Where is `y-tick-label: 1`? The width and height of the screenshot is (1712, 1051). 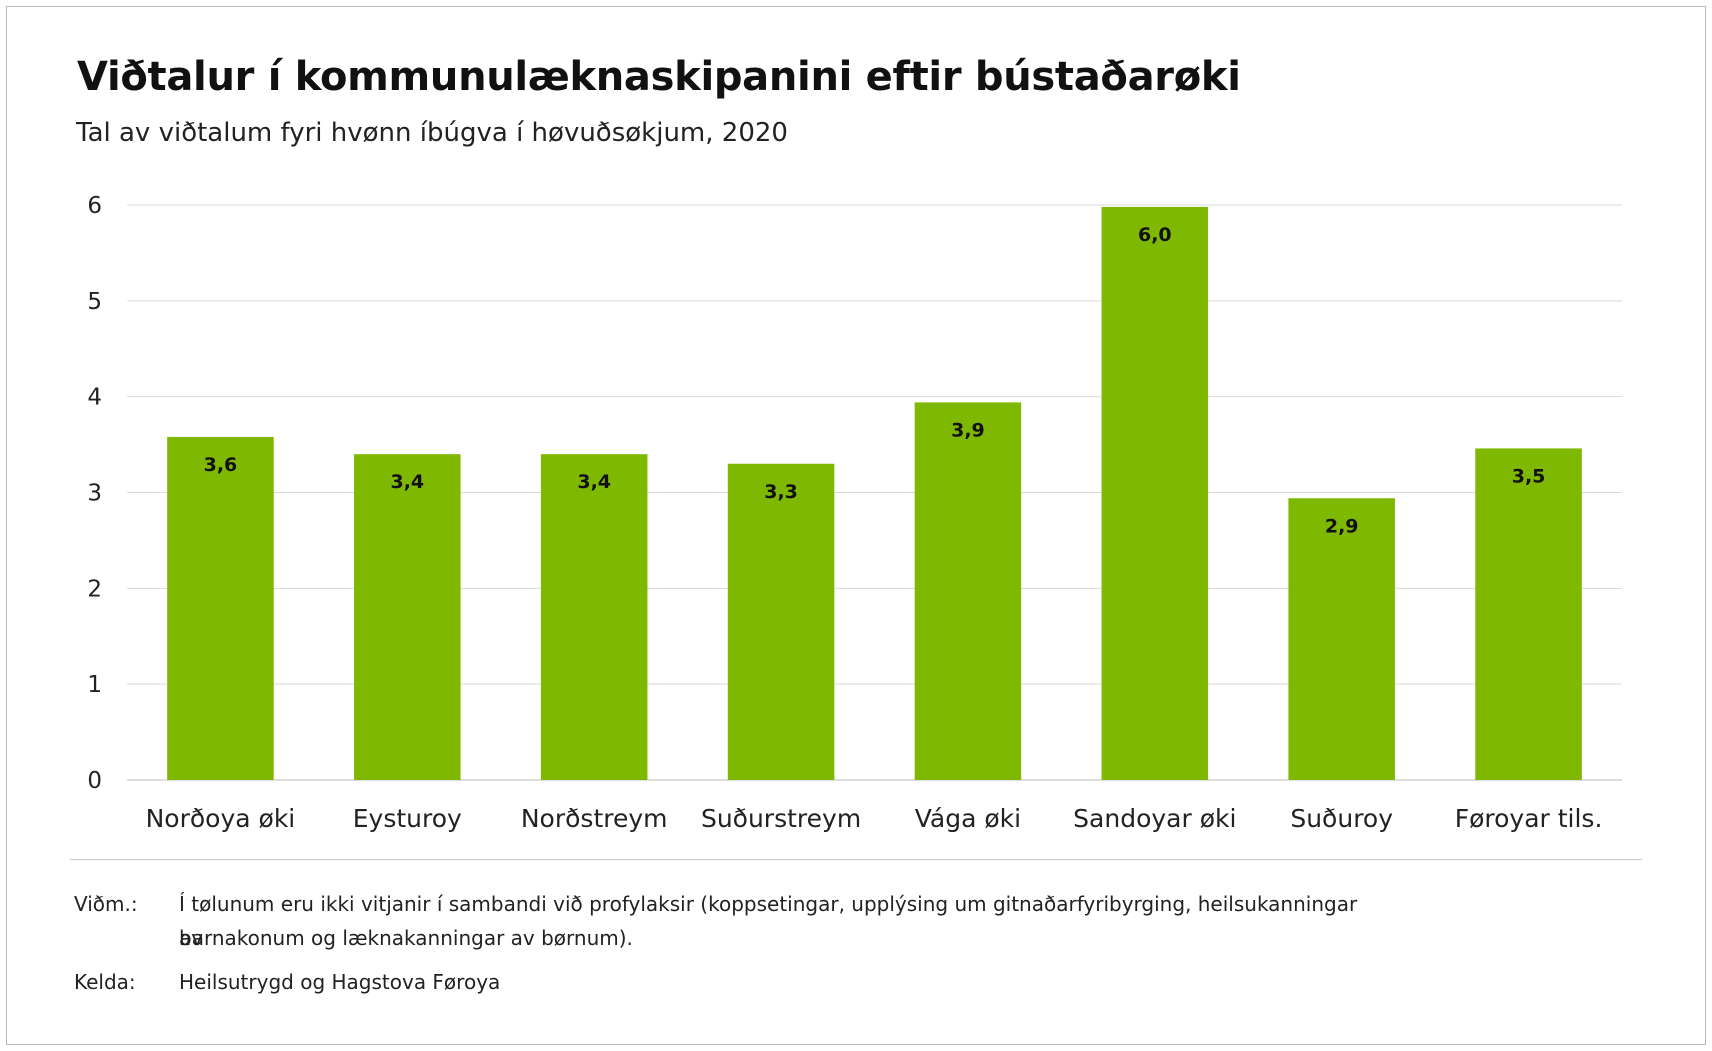
y-tick-label: 1 is located at coordinates (94, 685).